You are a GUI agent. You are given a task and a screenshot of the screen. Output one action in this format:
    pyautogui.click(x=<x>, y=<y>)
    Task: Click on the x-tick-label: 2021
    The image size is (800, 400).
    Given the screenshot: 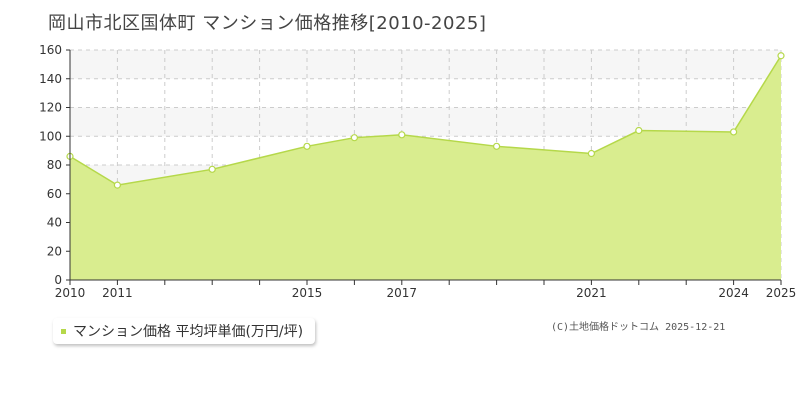 What is the action you would take?
    pyautogui.click(x=591, y=293)
    